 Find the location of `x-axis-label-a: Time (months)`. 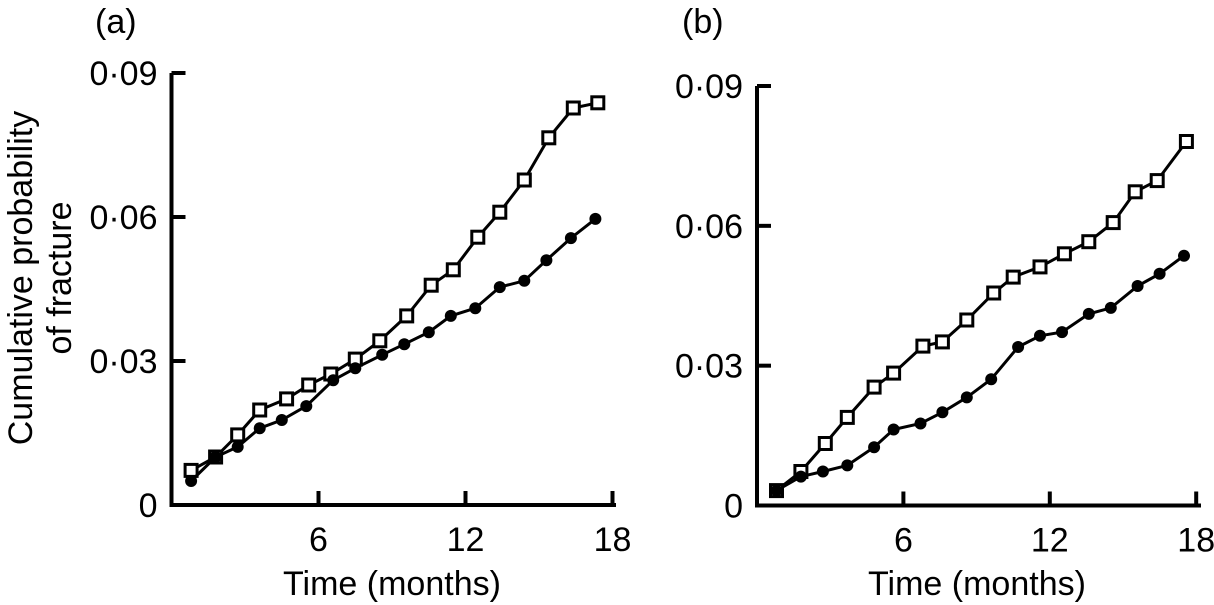

x-axis-label-a: Time (months) is located at coordinates (392, 584).